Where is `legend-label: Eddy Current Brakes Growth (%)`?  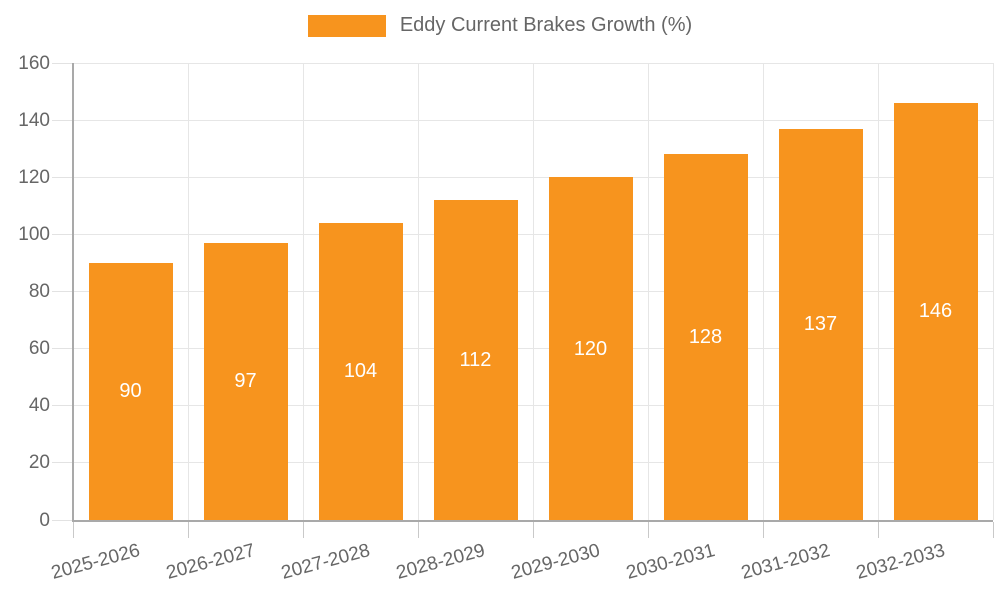
legend-label: Eddy Current Brakes Growth (%) is located at coordinates (546, 25).